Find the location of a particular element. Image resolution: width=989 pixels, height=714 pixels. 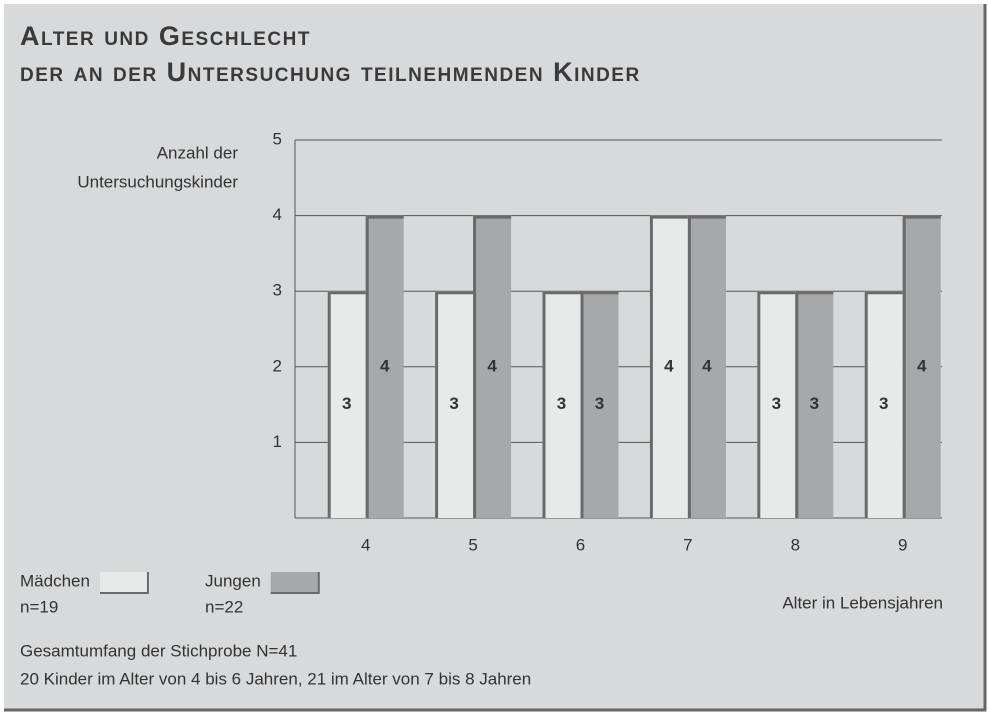

y-axis-label: Untersuchungskinder is located at coordinates (157, 181).